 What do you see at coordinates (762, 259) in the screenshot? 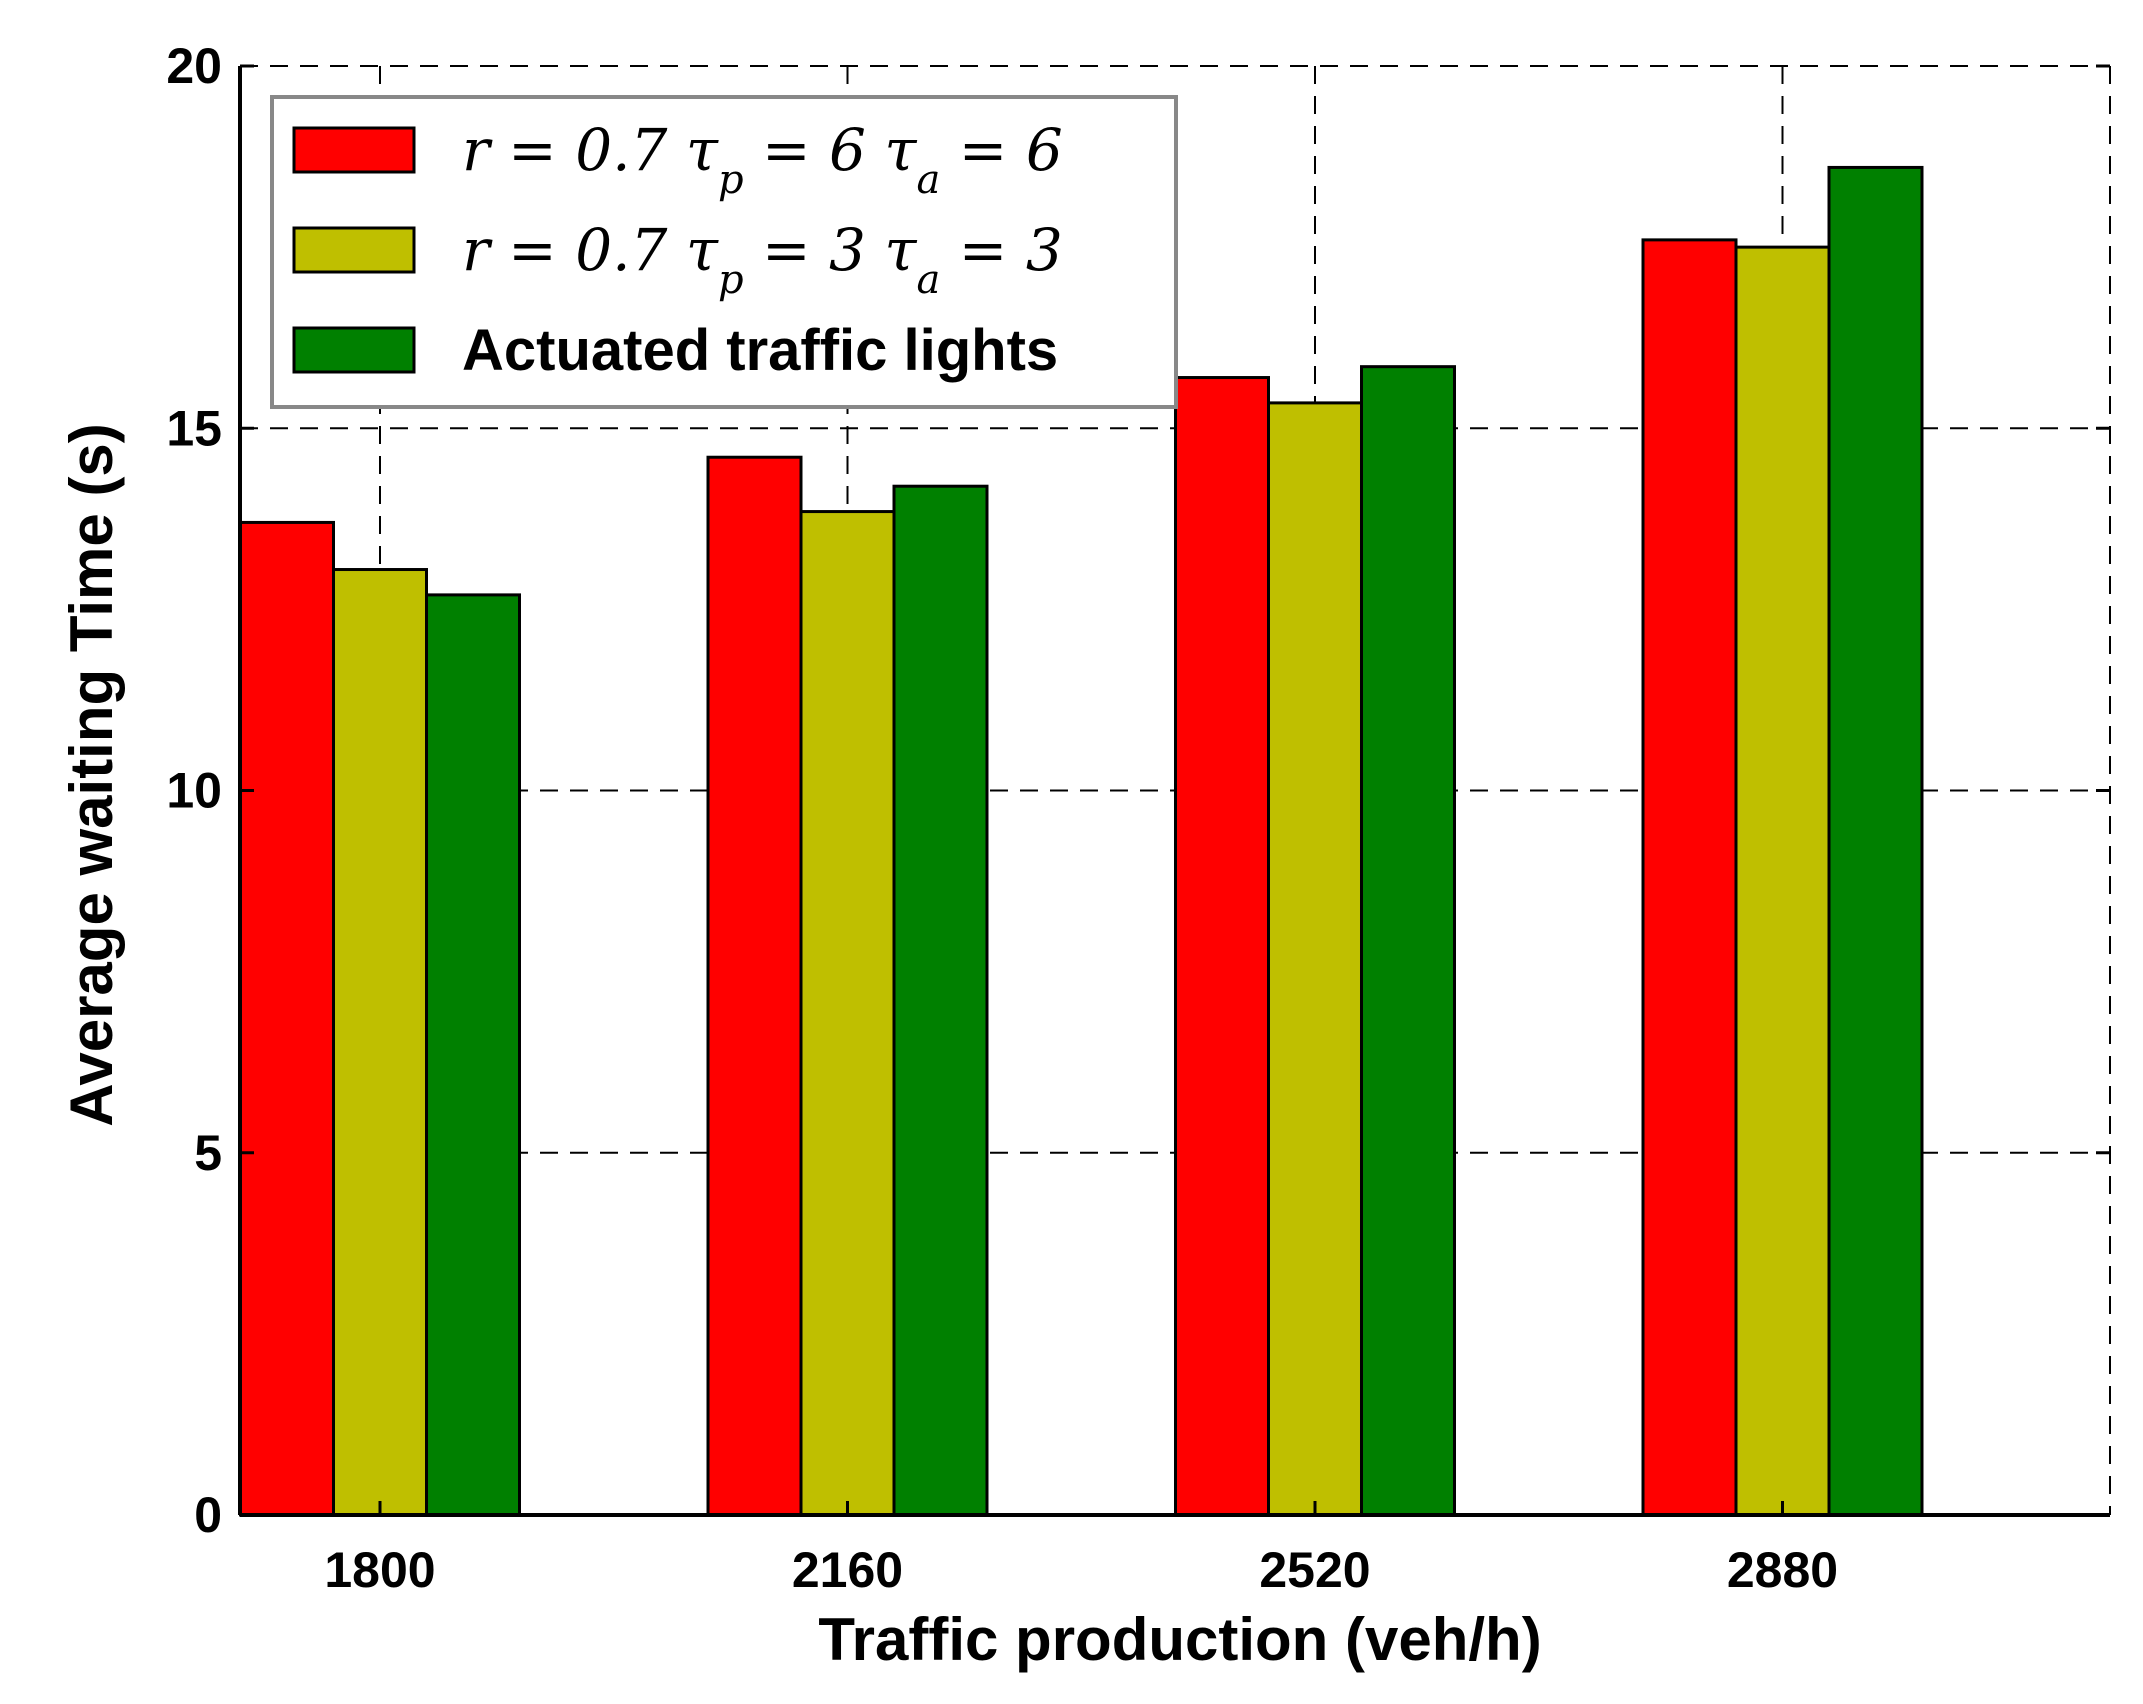
I see `legend-label: r = 0.7 τp = 3 τa = 3` at bounding box center [762, 259].